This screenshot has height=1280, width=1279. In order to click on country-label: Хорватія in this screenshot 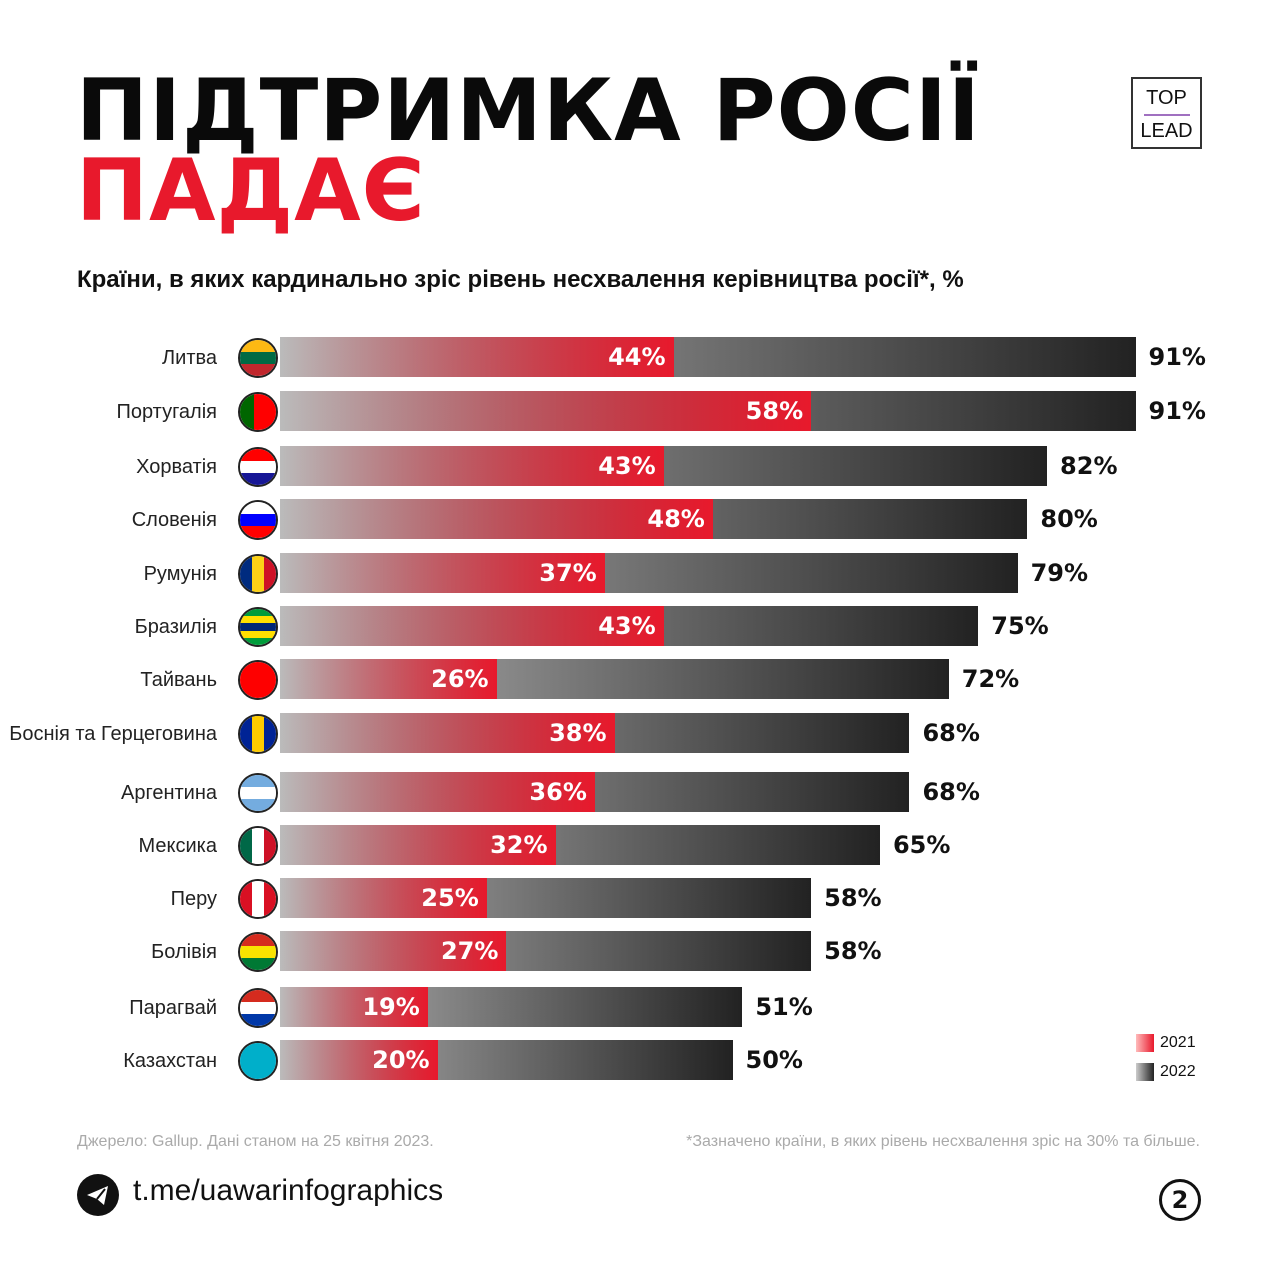, I will do `click(176, 467)`.